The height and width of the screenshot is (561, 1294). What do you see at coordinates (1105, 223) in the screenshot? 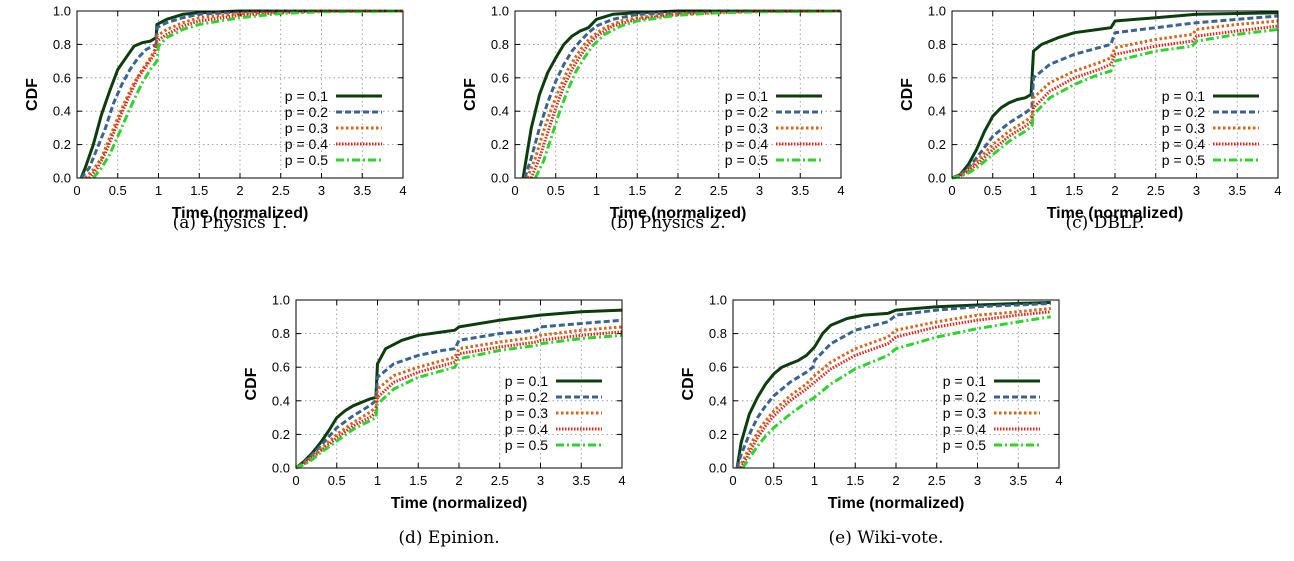
I see `subfigure-caption: (c) DBLP.` at bounding box center [1105, 223].